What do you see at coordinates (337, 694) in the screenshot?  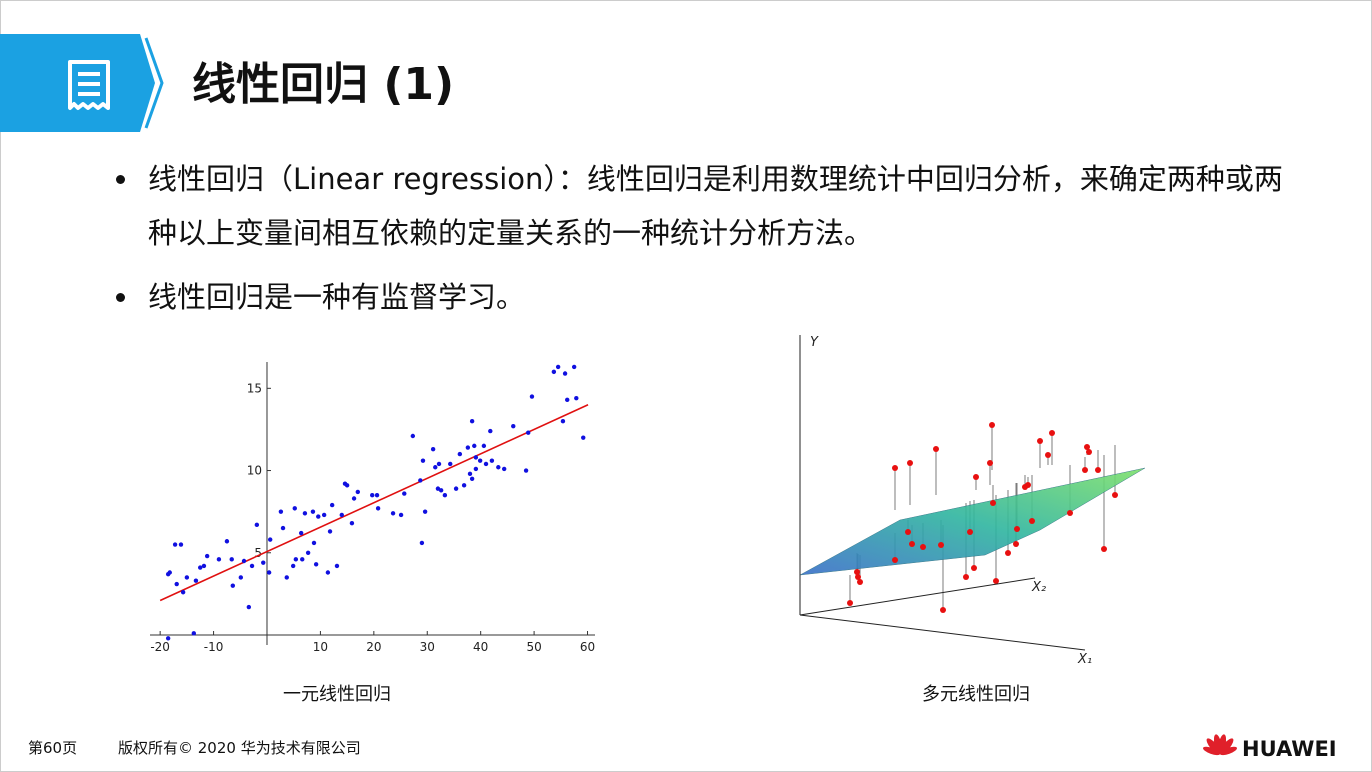 I see `figure-caption: 一元线性回归` at bounding box center [337, 694].